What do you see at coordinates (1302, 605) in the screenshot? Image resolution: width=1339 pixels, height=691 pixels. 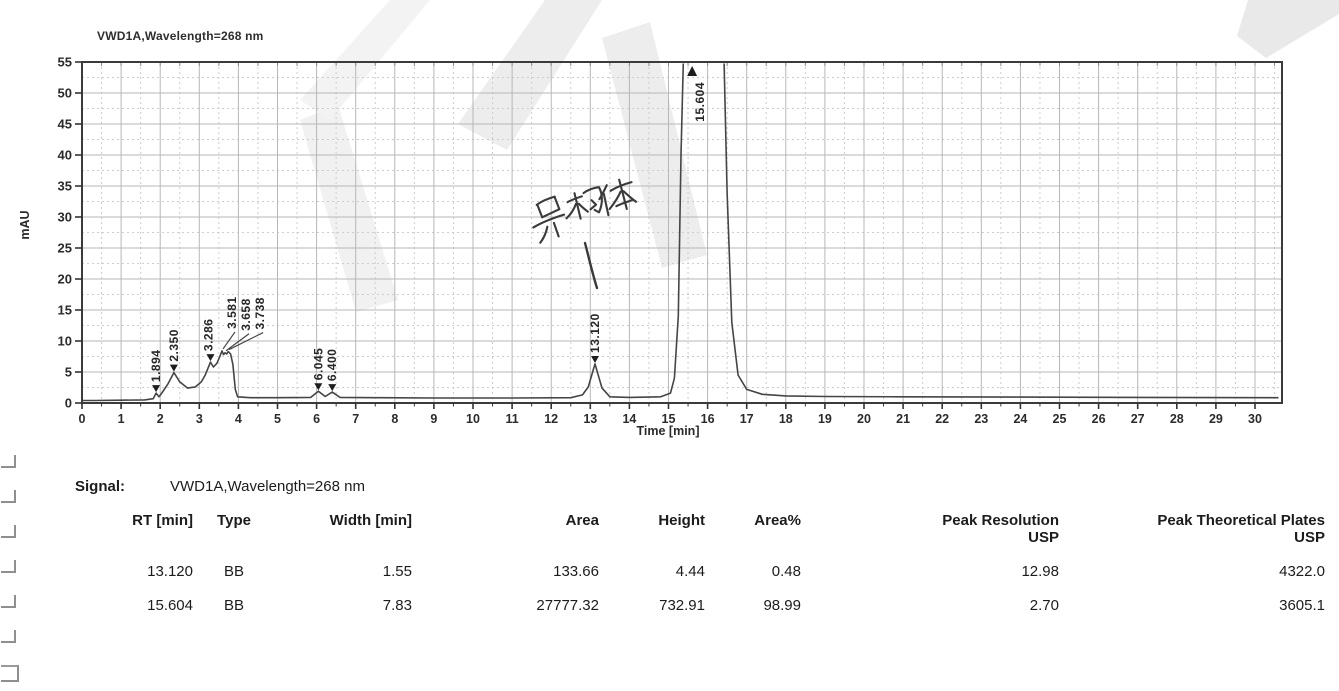 I see `table-row-2-plates: 3605.1` at bounding box center [1302, 605].